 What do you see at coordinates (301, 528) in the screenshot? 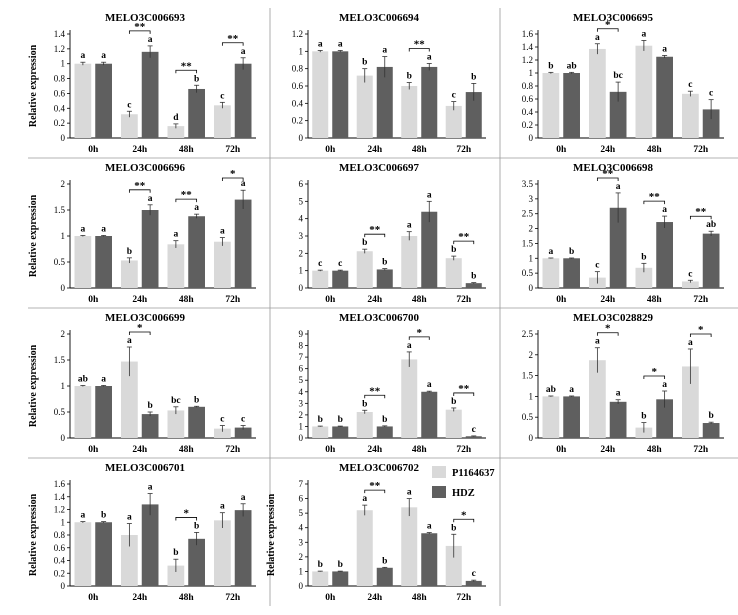
I see `y-tick-label: 4` at bounding box center [301, 528].